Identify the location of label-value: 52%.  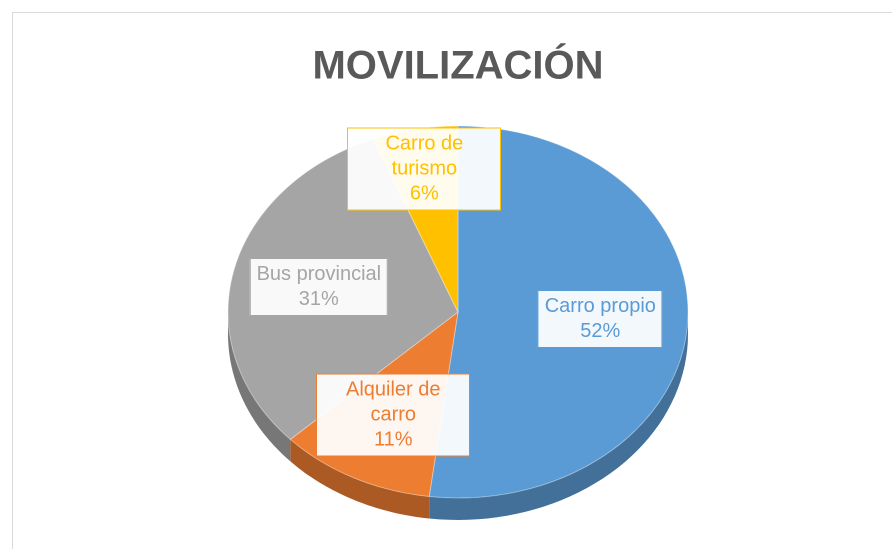
(600, 331).